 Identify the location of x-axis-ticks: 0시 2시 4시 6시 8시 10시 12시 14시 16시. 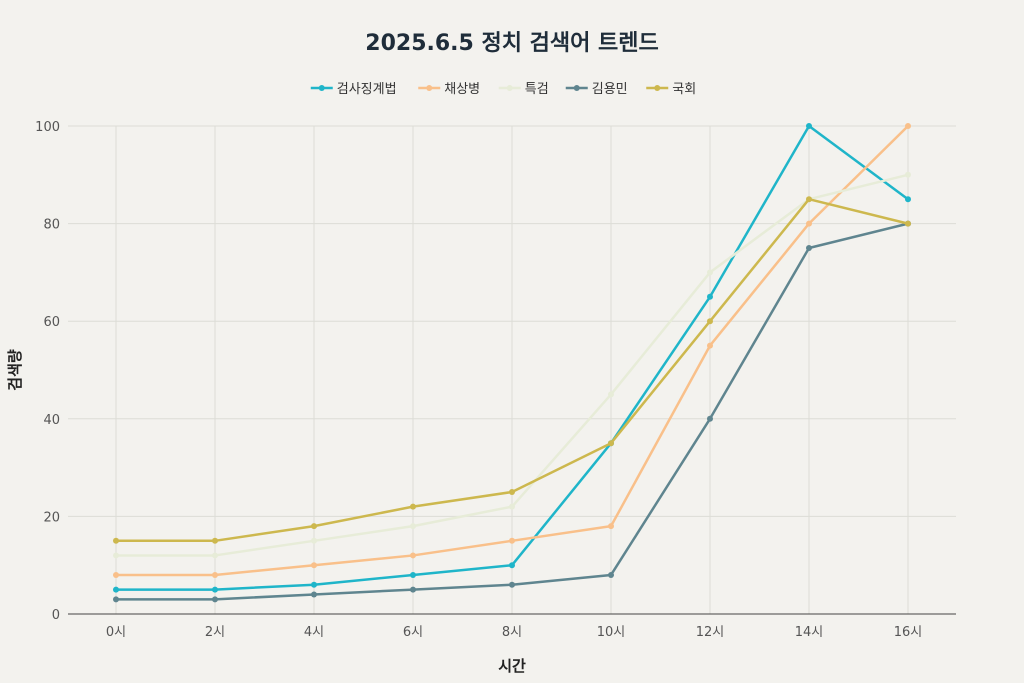
(514, 632).